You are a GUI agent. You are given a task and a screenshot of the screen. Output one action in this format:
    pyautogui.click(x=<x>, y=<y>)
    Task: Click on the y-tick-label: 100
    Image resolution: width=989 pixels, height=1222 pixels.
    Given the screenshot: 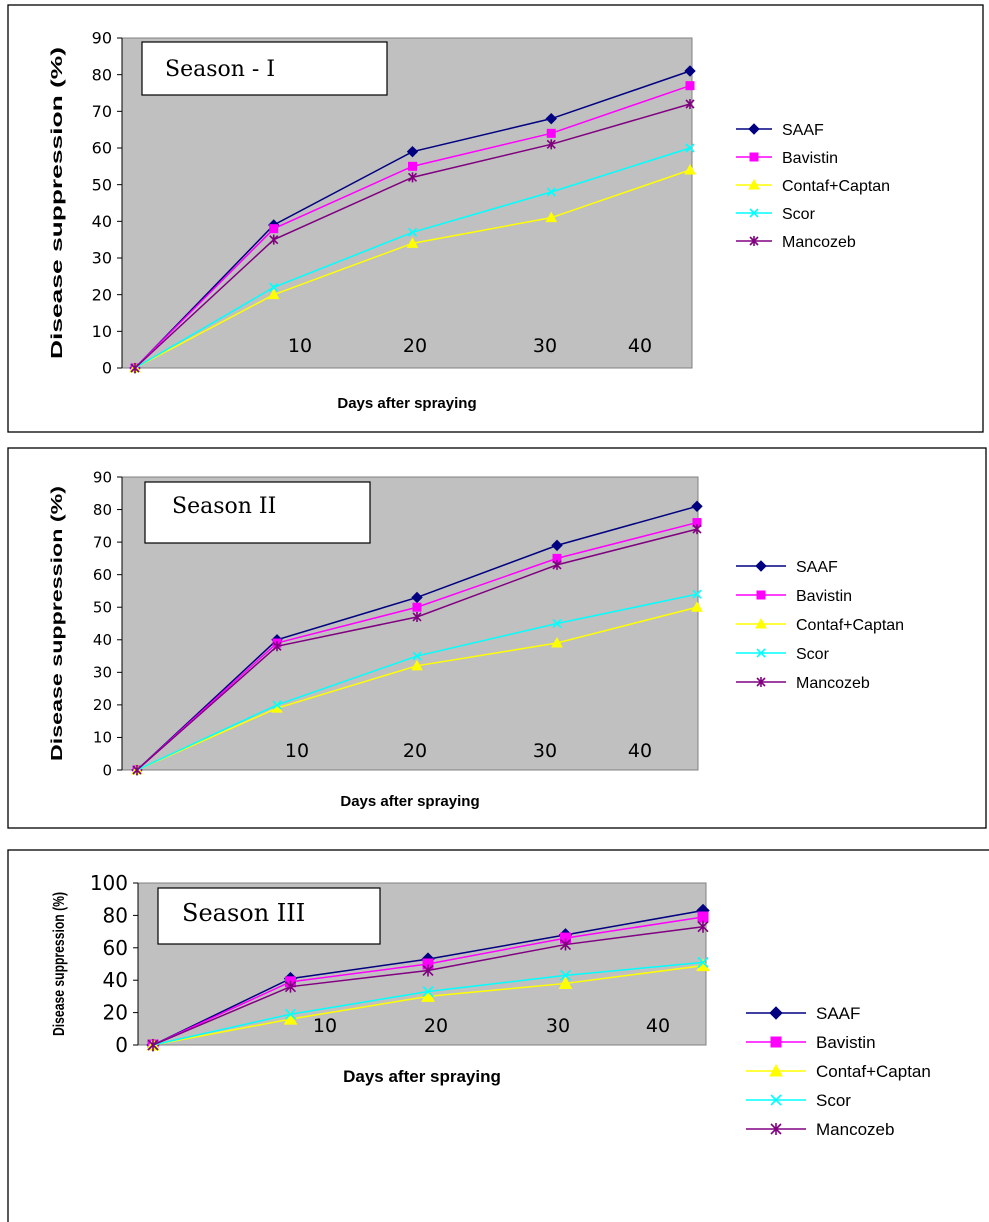 What is the action you would take?
    pyautogui.click(x=109, y=883)
    